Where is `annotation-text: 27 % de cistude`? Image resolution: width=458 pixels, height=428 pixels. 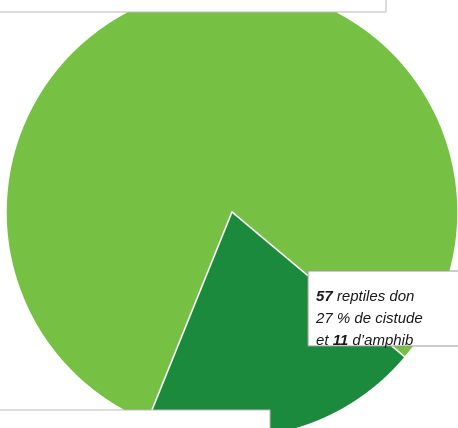 annotation-text: 27 % de cistude is located at coordinates (369, 318).